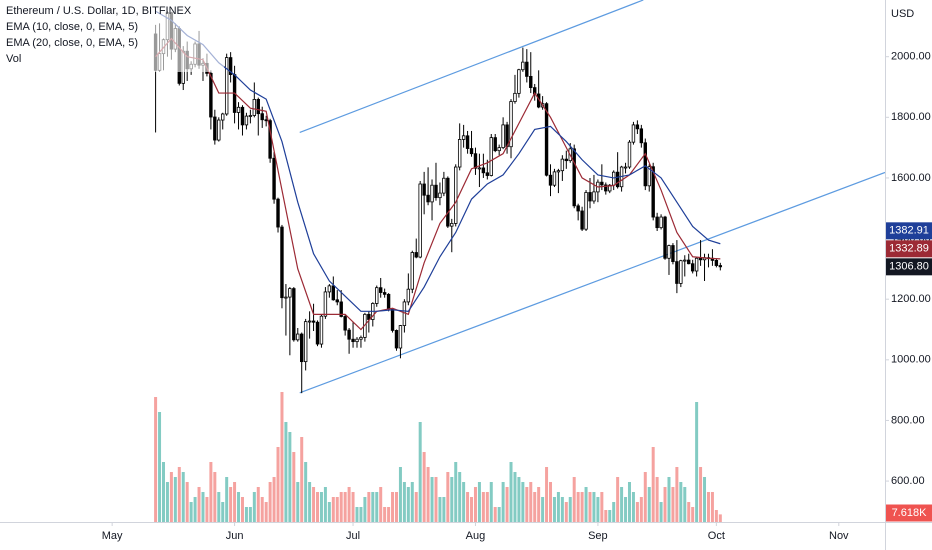 The image size is (932, 550). Describe the element at coordinates (598, 536) in the screenshot. I see `x-tick-label: Sep` at that location.